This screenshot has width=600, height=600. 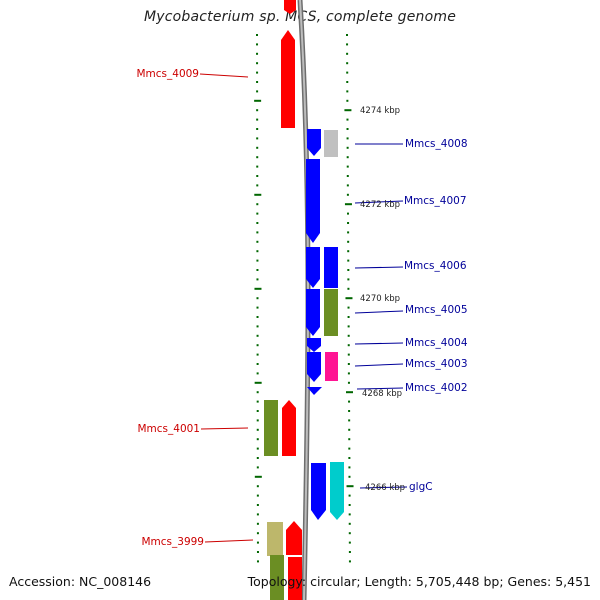 I want to click on gene-mmcs-4009-top, so click(x=290, y=7).